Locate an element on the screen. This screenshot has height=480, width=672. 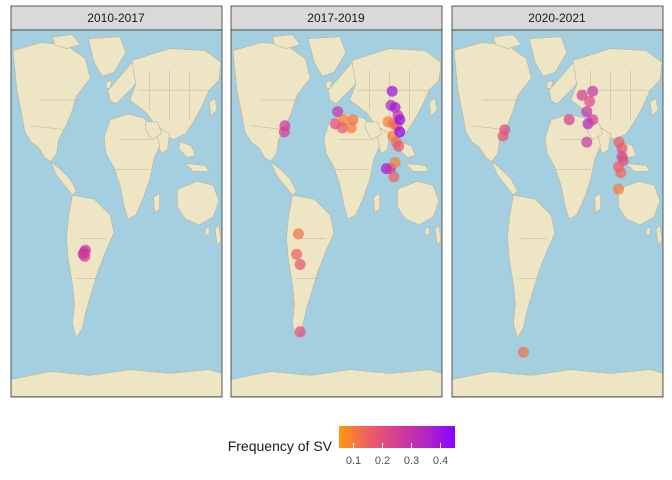
facet-label: 2010-2017 is located at coordinates (116, 18).